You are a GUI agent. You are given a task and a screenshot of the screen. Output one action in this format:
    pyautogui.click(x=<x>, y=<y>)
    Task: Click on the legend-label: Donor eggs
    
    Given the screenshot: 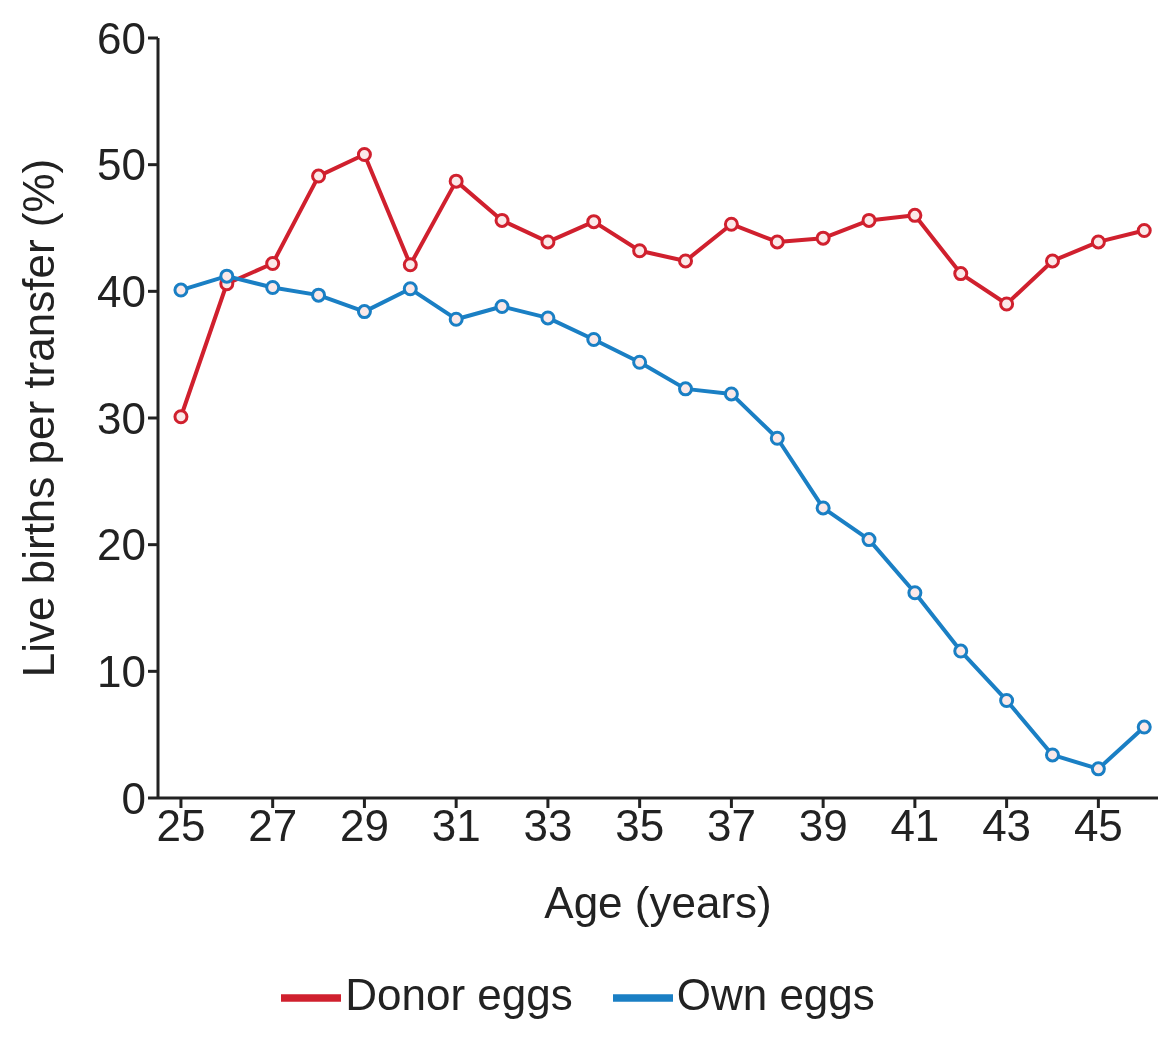 What is the action you would take?
    pyautogui.click(x=459, y=994)
    